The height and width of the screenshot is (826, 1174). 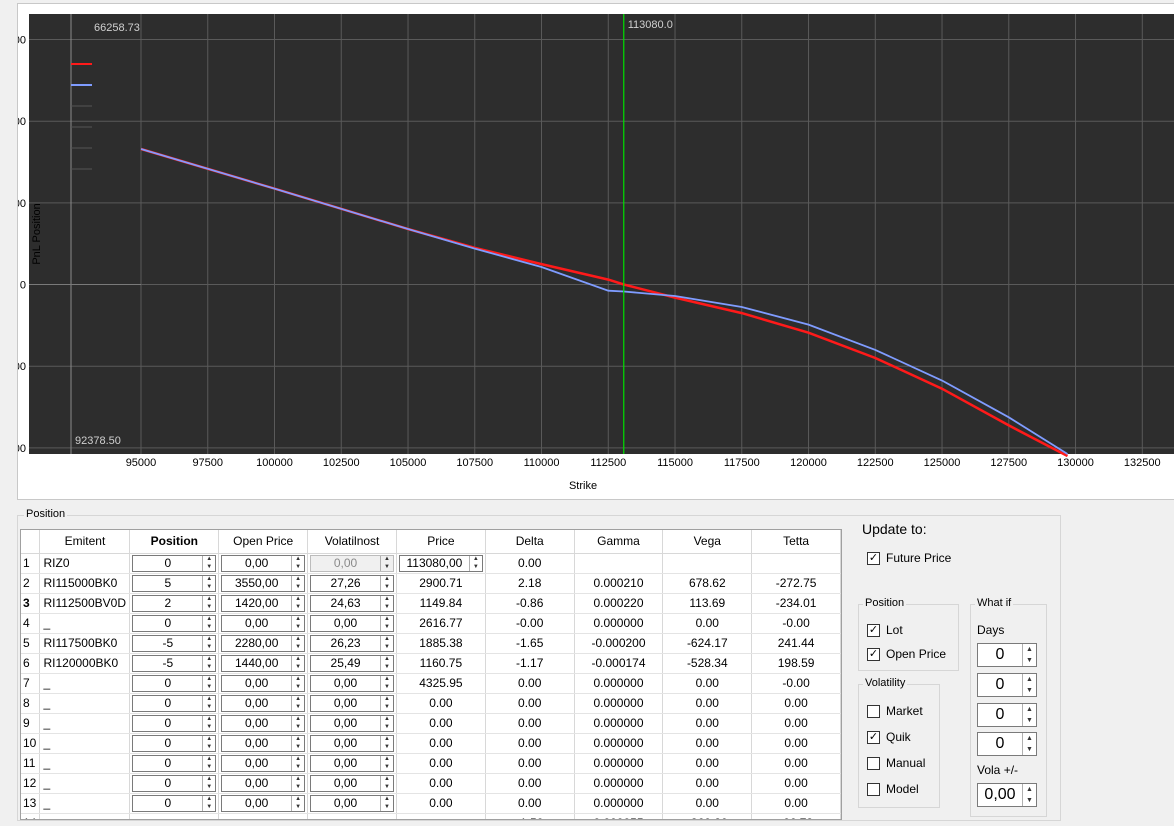 I want to click on days-spin-arrows-2: ▲ ▼, so click(x=1029, y=685).